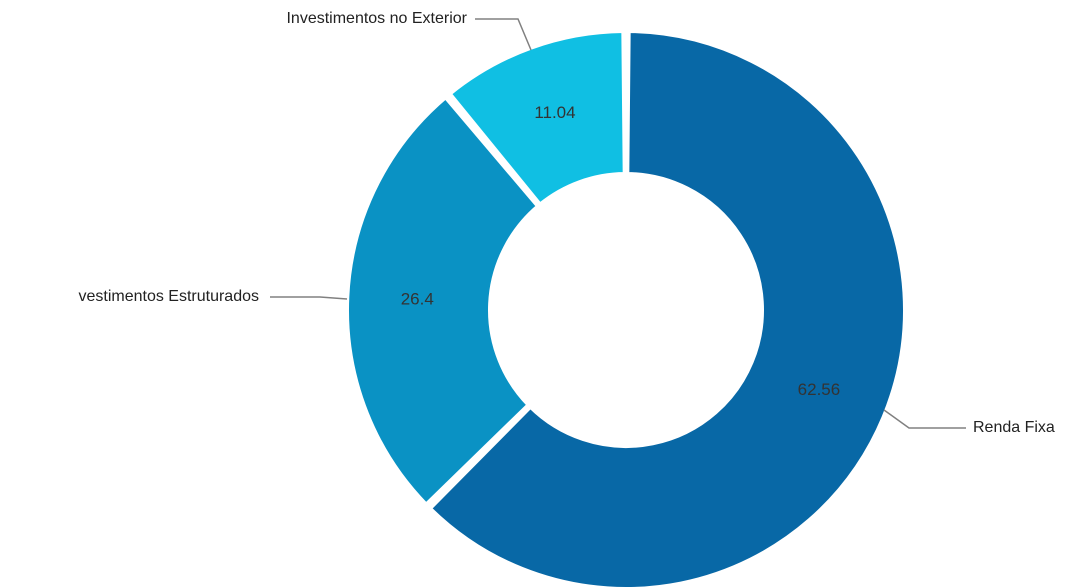 This screenshot has width=1083, height=588. What do you see at coordinates (168, 296) in the screenshot?
I see `category-label: vestimentos Estruturados` at bounding box center [168, 296].